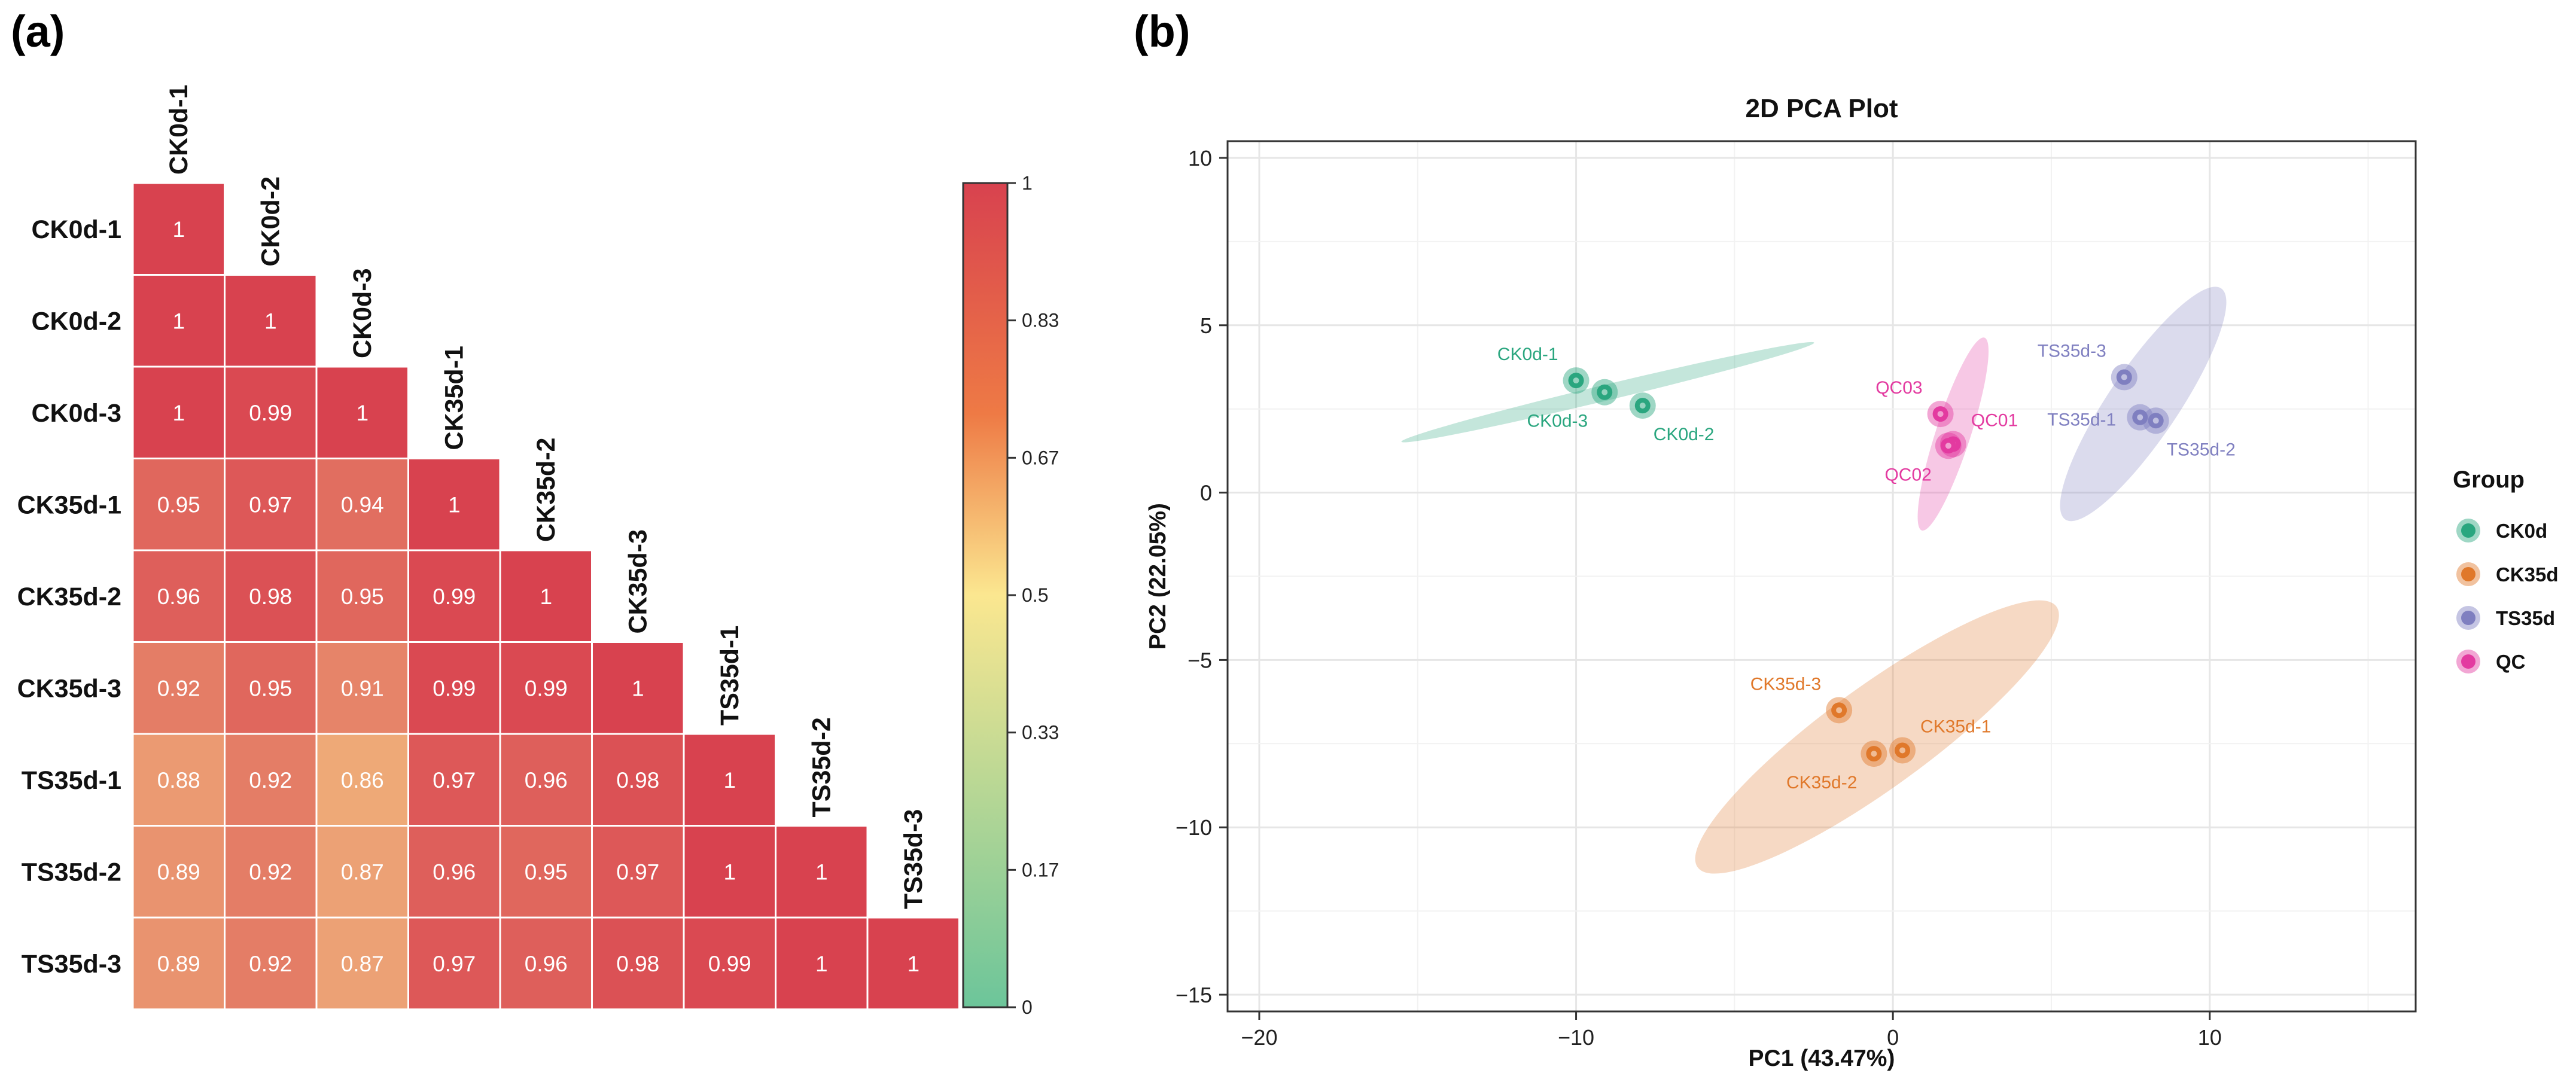 The height and width of the screenshot is (1088, 2576). What do you see at coordinates (1200, 158) in the screenshot?
I see `y-tick-label: 10` at bounding box center [1200, 158].